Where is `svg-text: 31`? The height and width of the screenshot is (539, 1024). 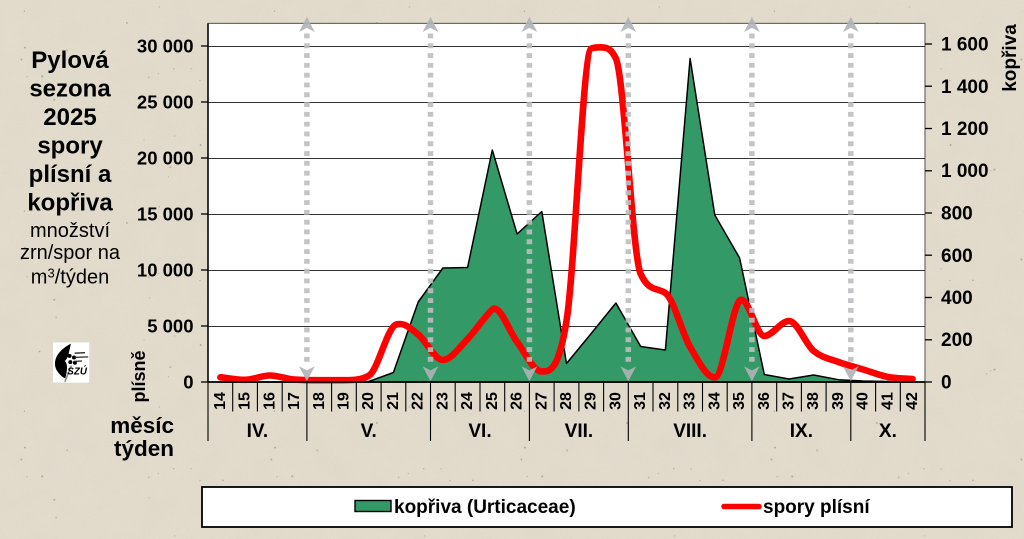 svg-text: 31 is located at coordinates (640, 401).